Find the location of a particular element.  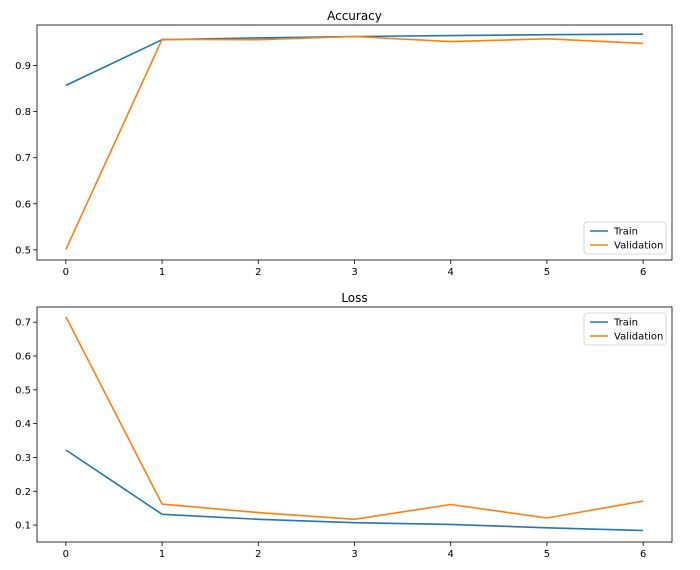

series-line-train is located at coordinates (354, 490).